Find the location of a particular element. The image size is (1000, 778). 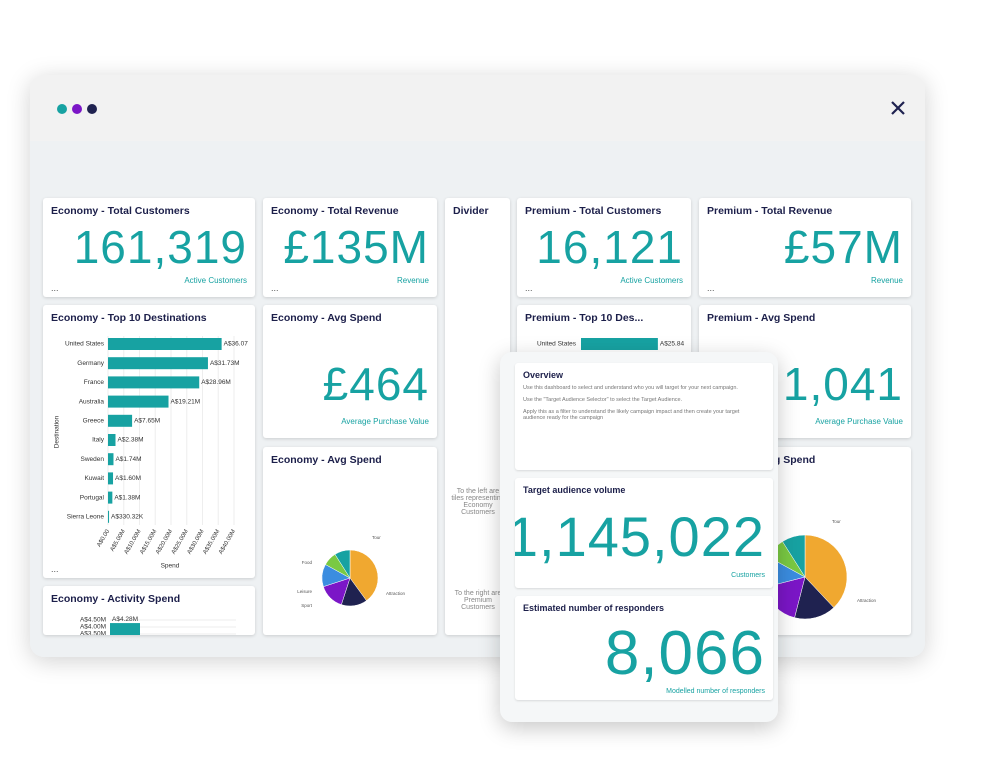

tile-title: Premium - Total Customers is located at coordinates (593, 211).